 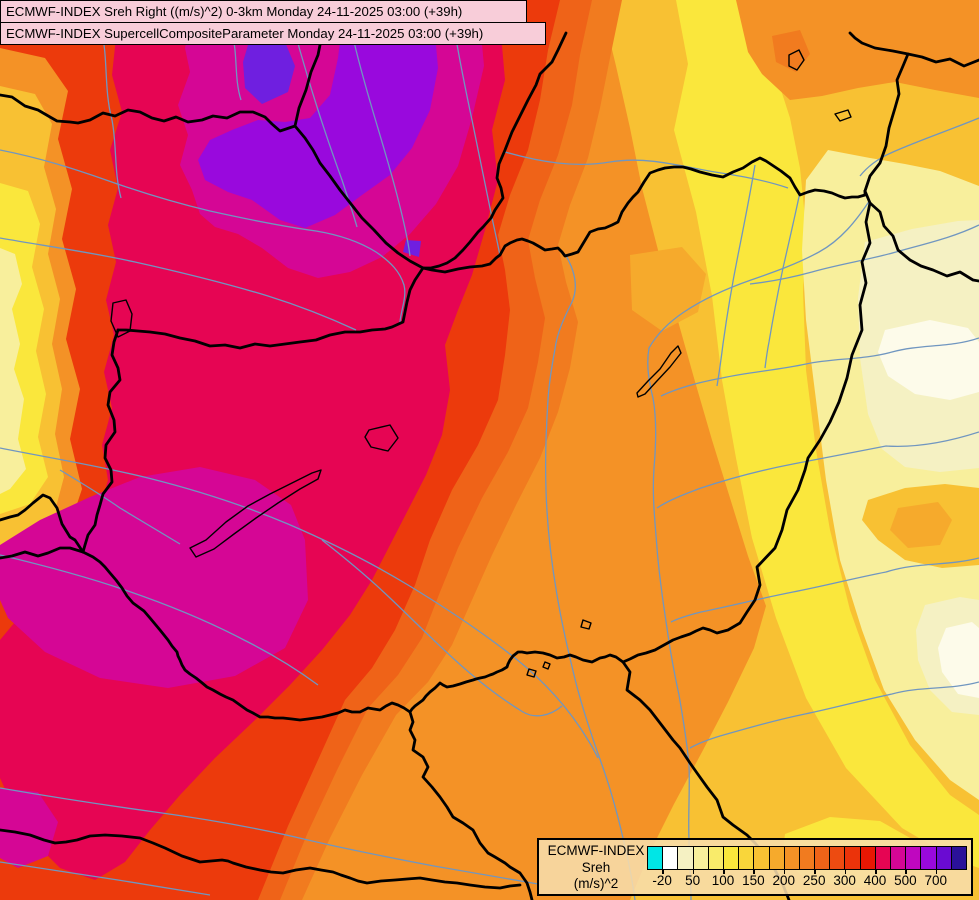 What do you see at coordinates (412, 248) in the screenshot?
I see `sreh-region-violet-dot` at bounding box center [412, 248].